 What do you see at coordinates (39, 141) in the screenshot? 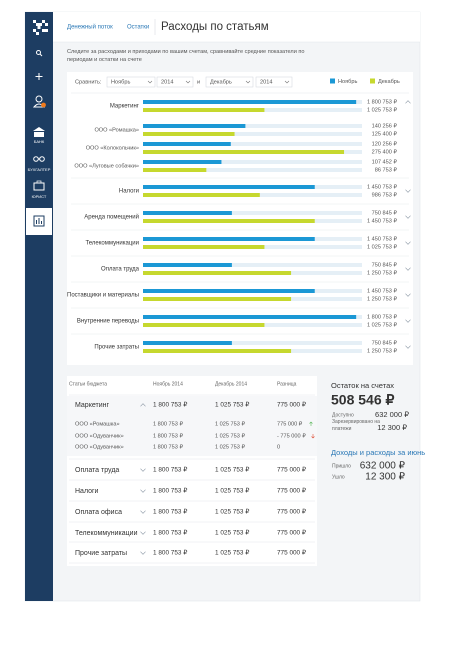
I see `sidebar-label: БАНК` at bounding box center [39, 141].